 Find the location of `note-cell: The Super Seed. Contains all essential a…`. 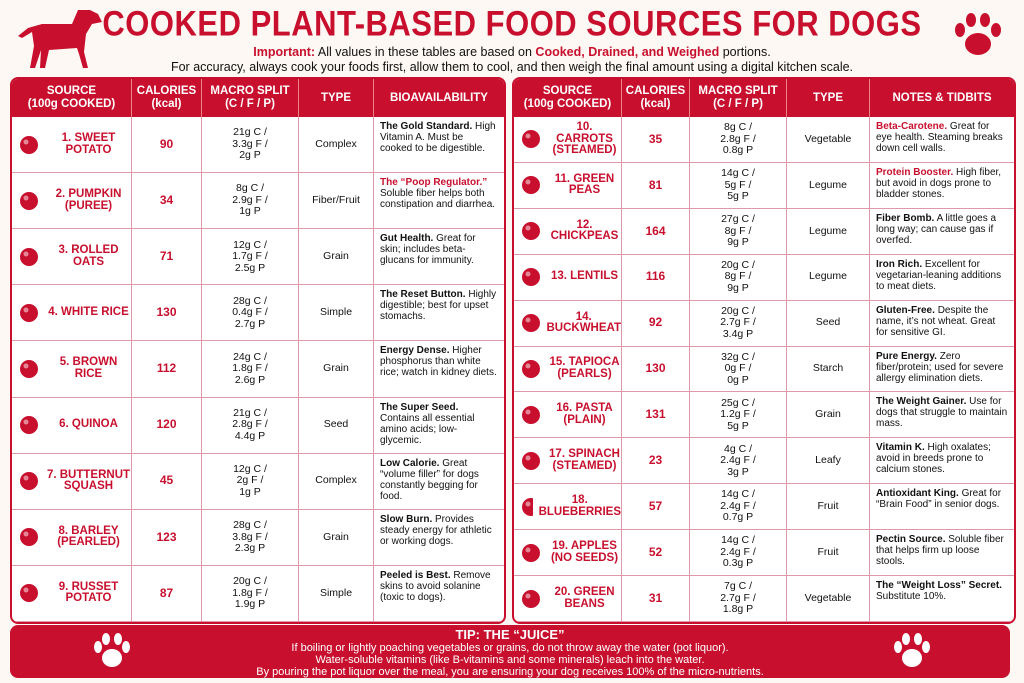

note-cell: The Super Seed. Contains all essential a… is located at coordinates (439, 426).